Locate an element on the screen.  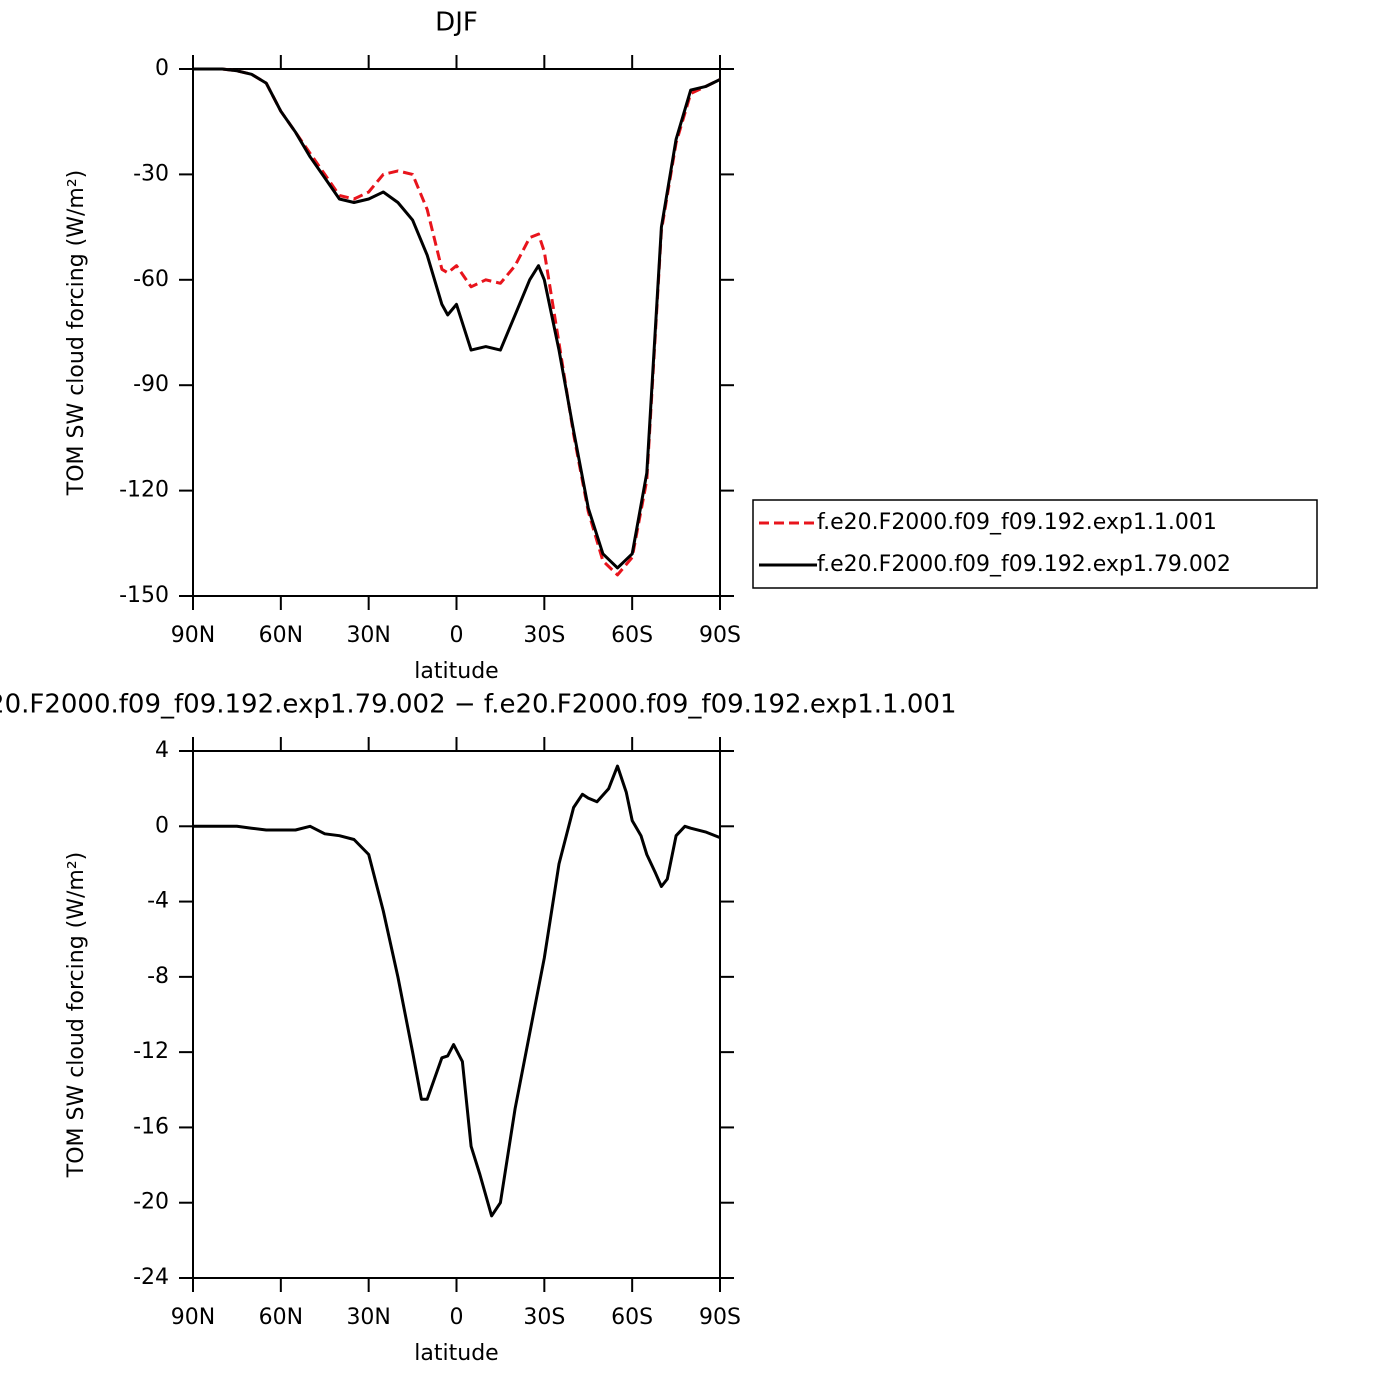
y-tick-label: -30 is located at coordinates (151, 173).